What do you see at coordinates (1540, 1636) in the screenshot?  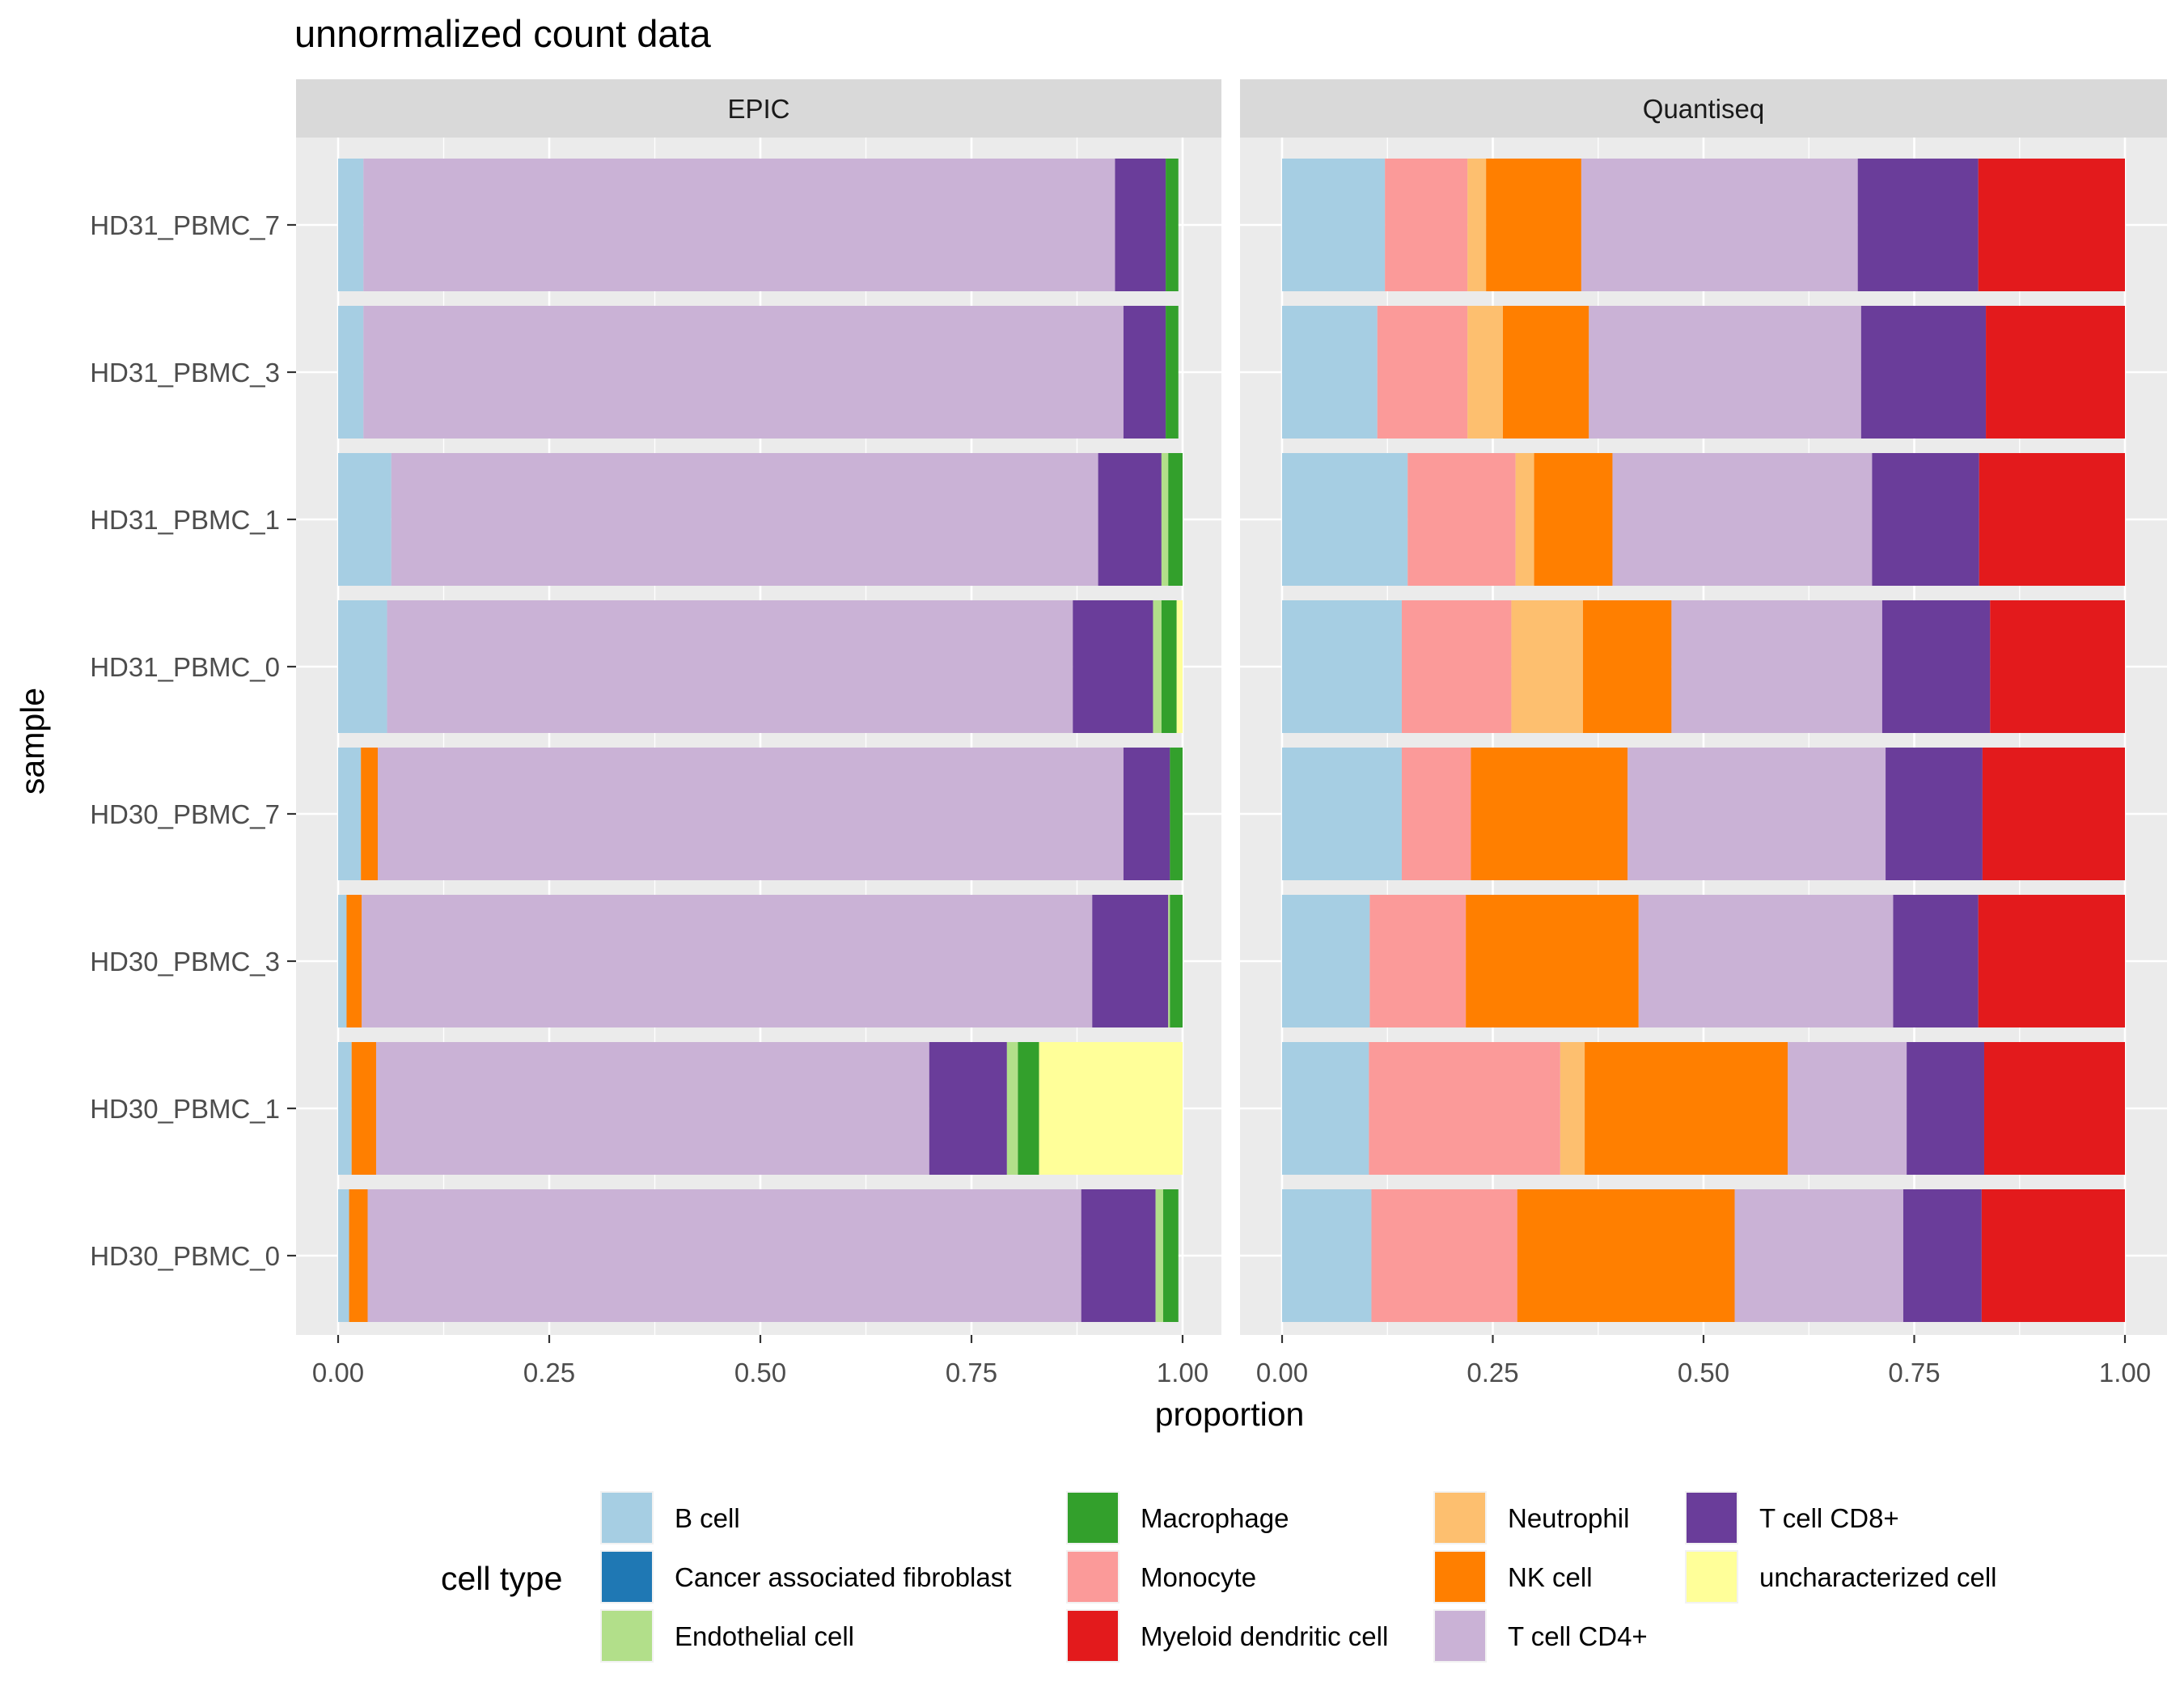 I see `legend-item: T cell CD4+` at bounding box center [1540, 1636].